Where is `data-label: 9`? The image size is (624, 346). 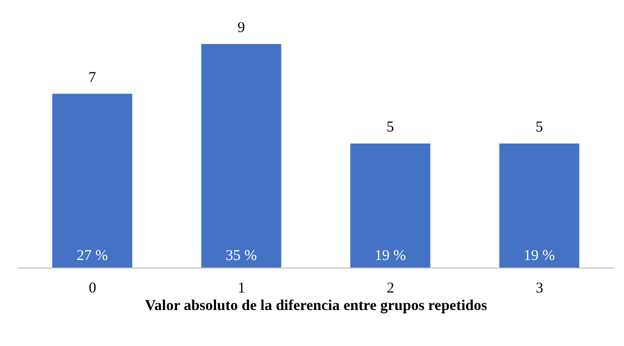
data-label: 9 is located at coordinates (242, 28).